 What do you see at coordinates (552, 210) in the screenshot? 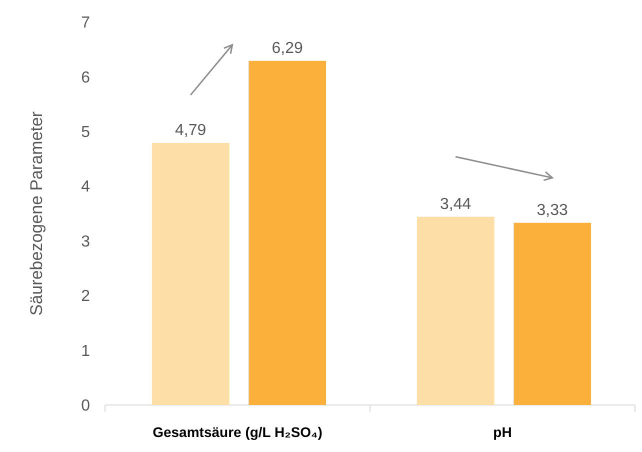
I see `data-label: 3,33` at bounding box center [552, 210].